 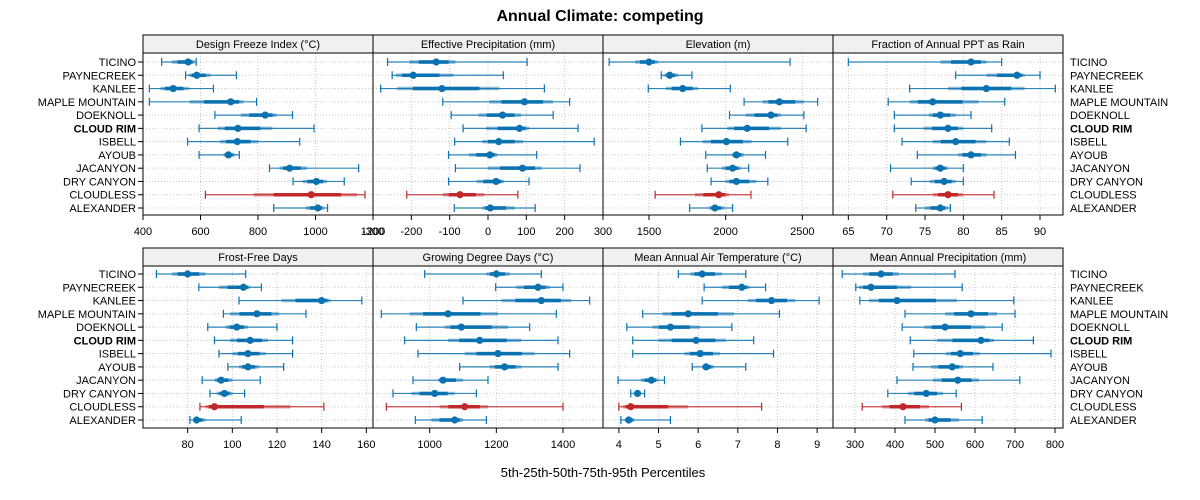 I want to click on site-label-left: MAPLE MOUNTAIN, so click(x=87, y=315).